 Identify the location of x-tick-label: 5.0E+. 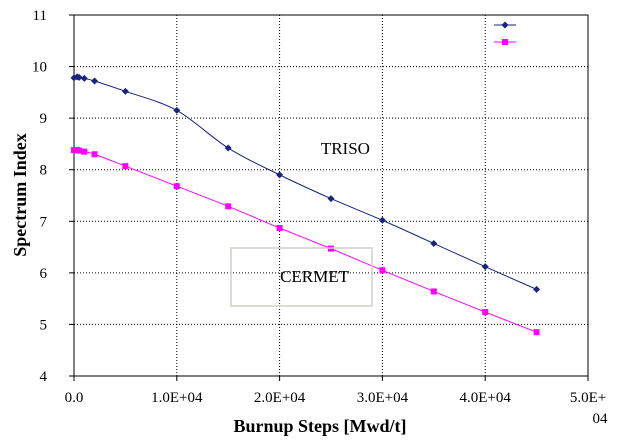
(588, 398).